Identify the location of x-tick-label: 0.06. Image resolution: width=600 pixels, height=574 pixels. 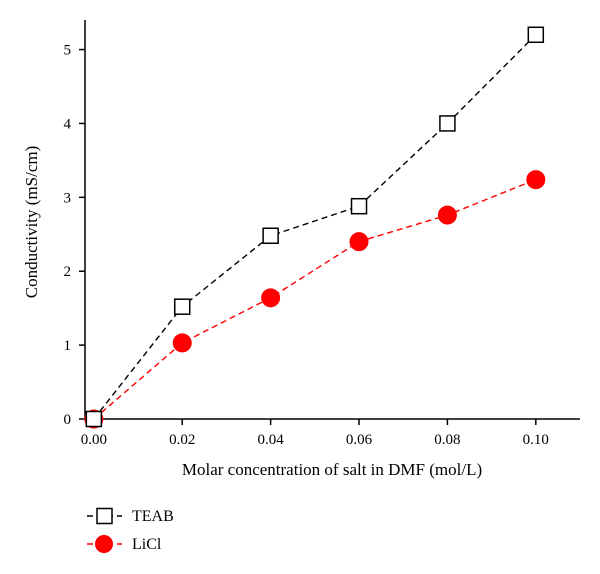
(359, 440).